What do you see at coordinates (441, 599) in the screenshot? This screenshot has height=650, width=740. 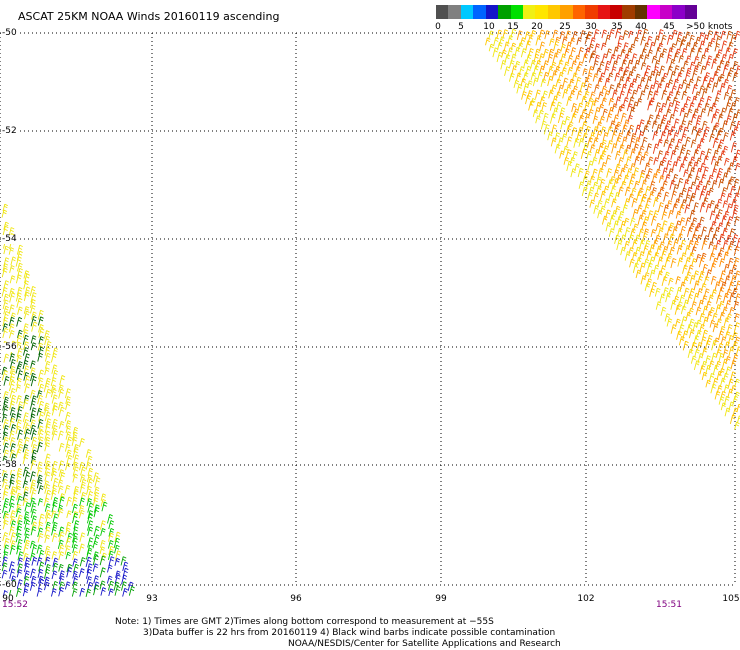 I see `longitude-label: 99` at bounding box center [441, 599].